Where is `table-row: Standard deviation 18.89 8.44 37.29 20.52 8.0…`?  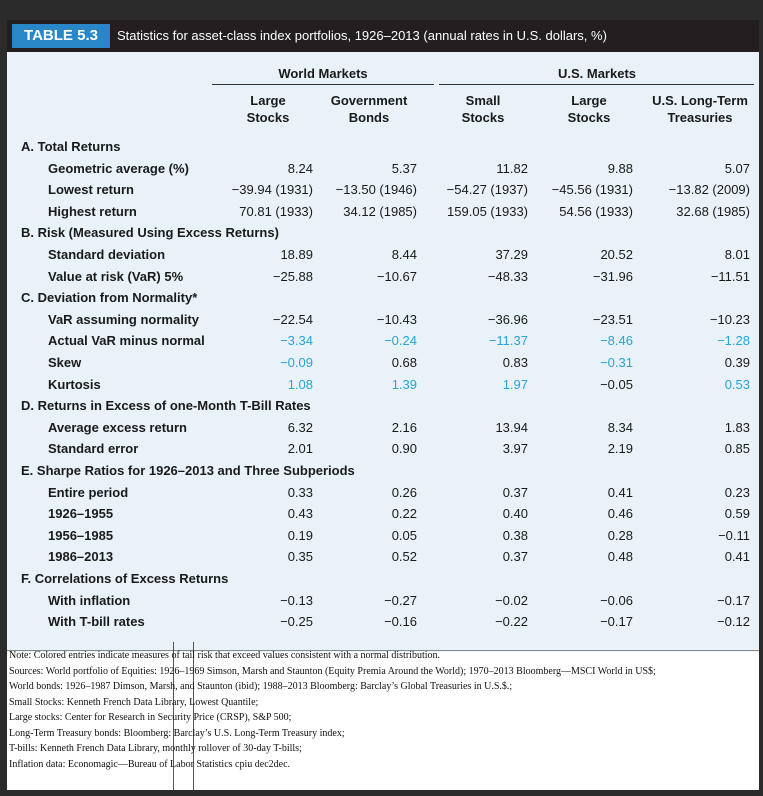
table-row: Standard deviation 18.89 8.44 37.29 20.52 8.0… is located at coordinates (383, 255).